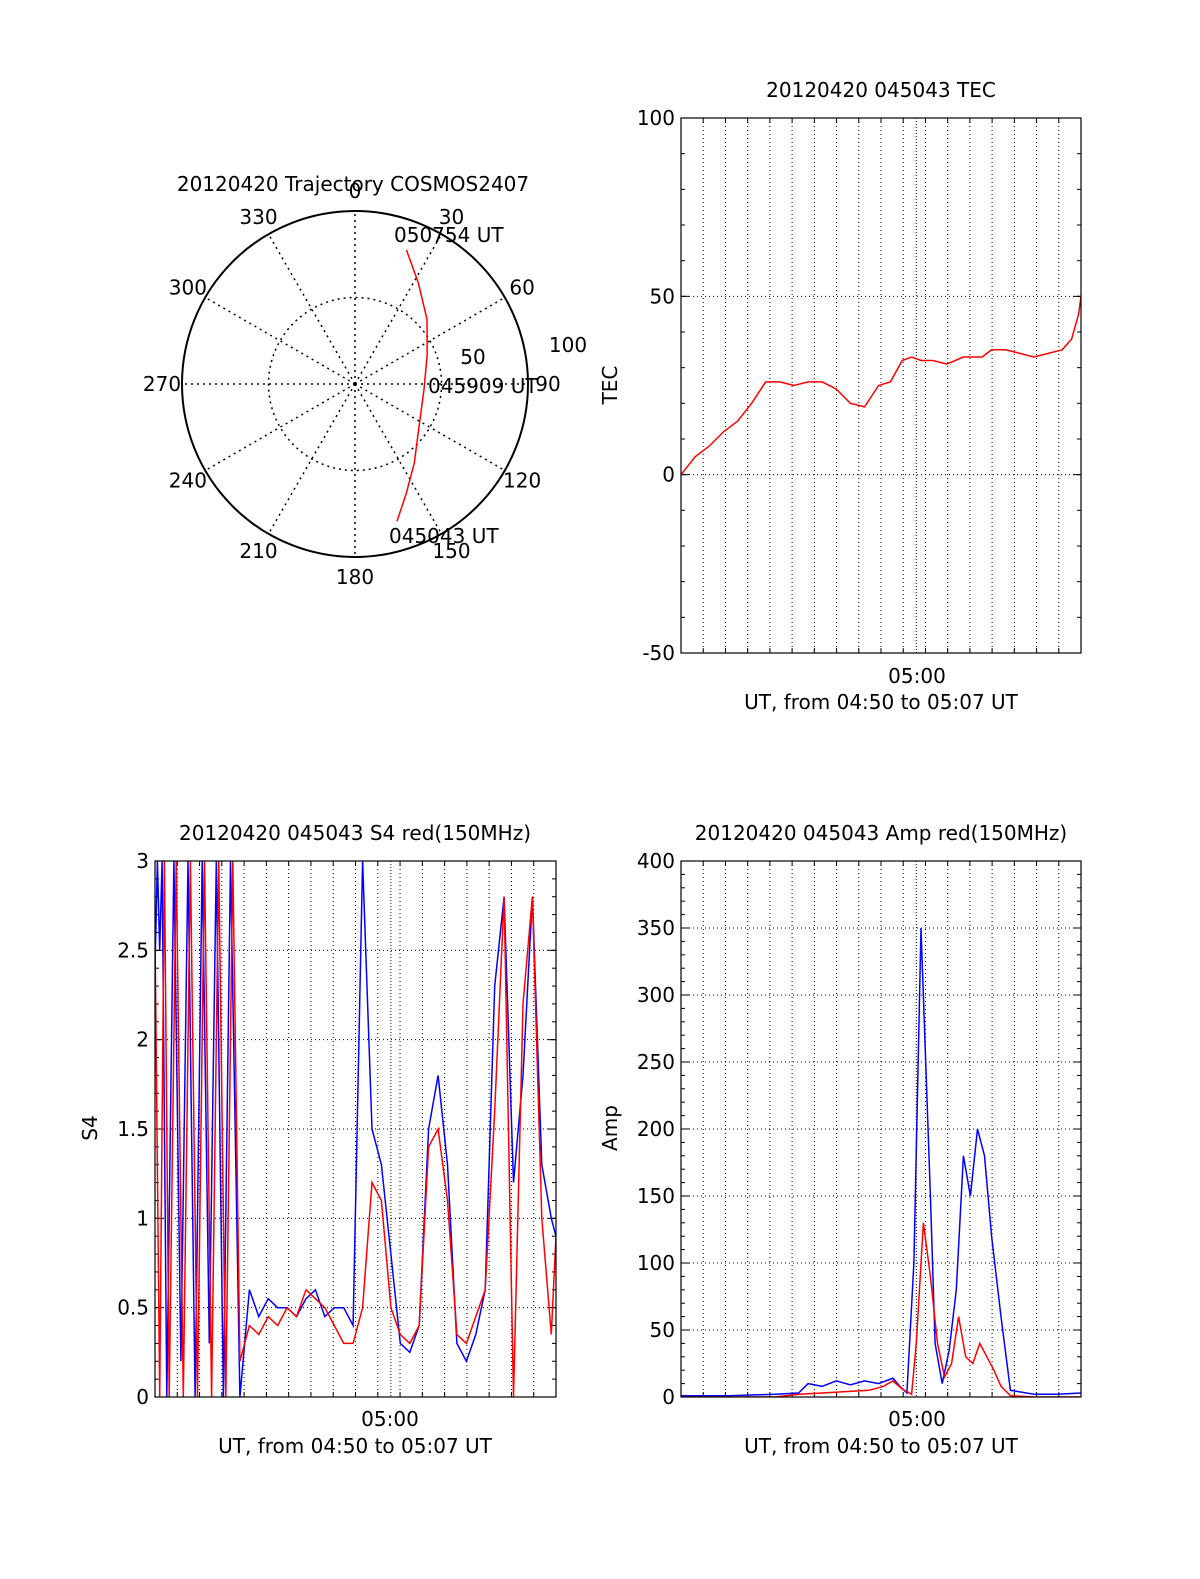 The width and height of the screenshot is (1200, 1579). I want to click on y-tick-label: 300, so click(656, 995).